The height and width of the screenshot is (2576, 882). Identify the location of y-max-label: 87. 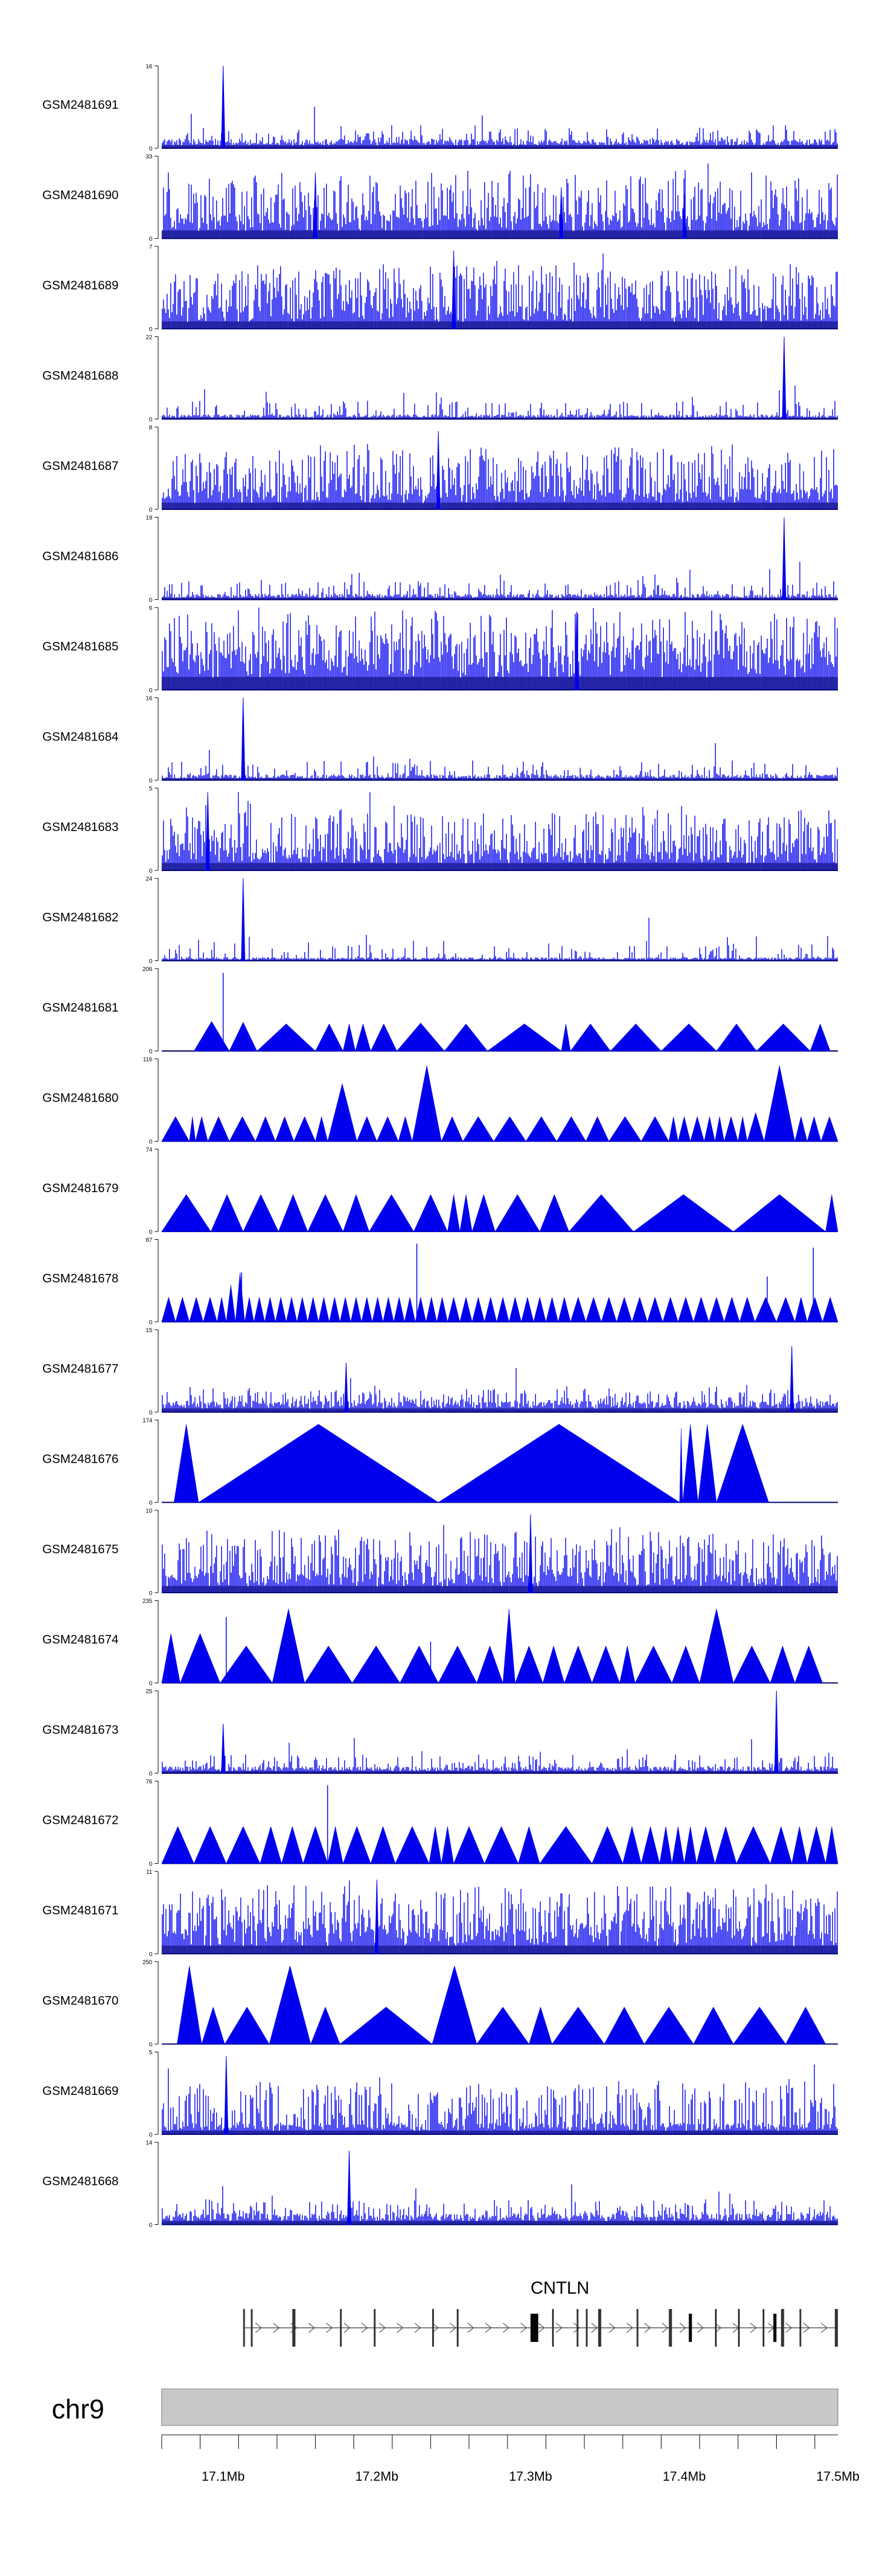
(149, 1240).